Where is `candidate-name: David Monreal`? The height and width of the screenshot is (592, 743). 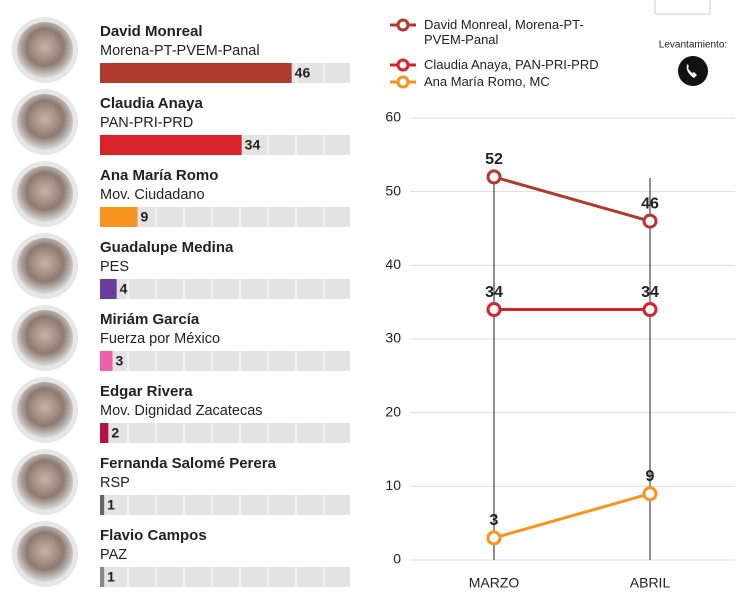 candidate-name: David Monreal is located at coordinates (151, 31).